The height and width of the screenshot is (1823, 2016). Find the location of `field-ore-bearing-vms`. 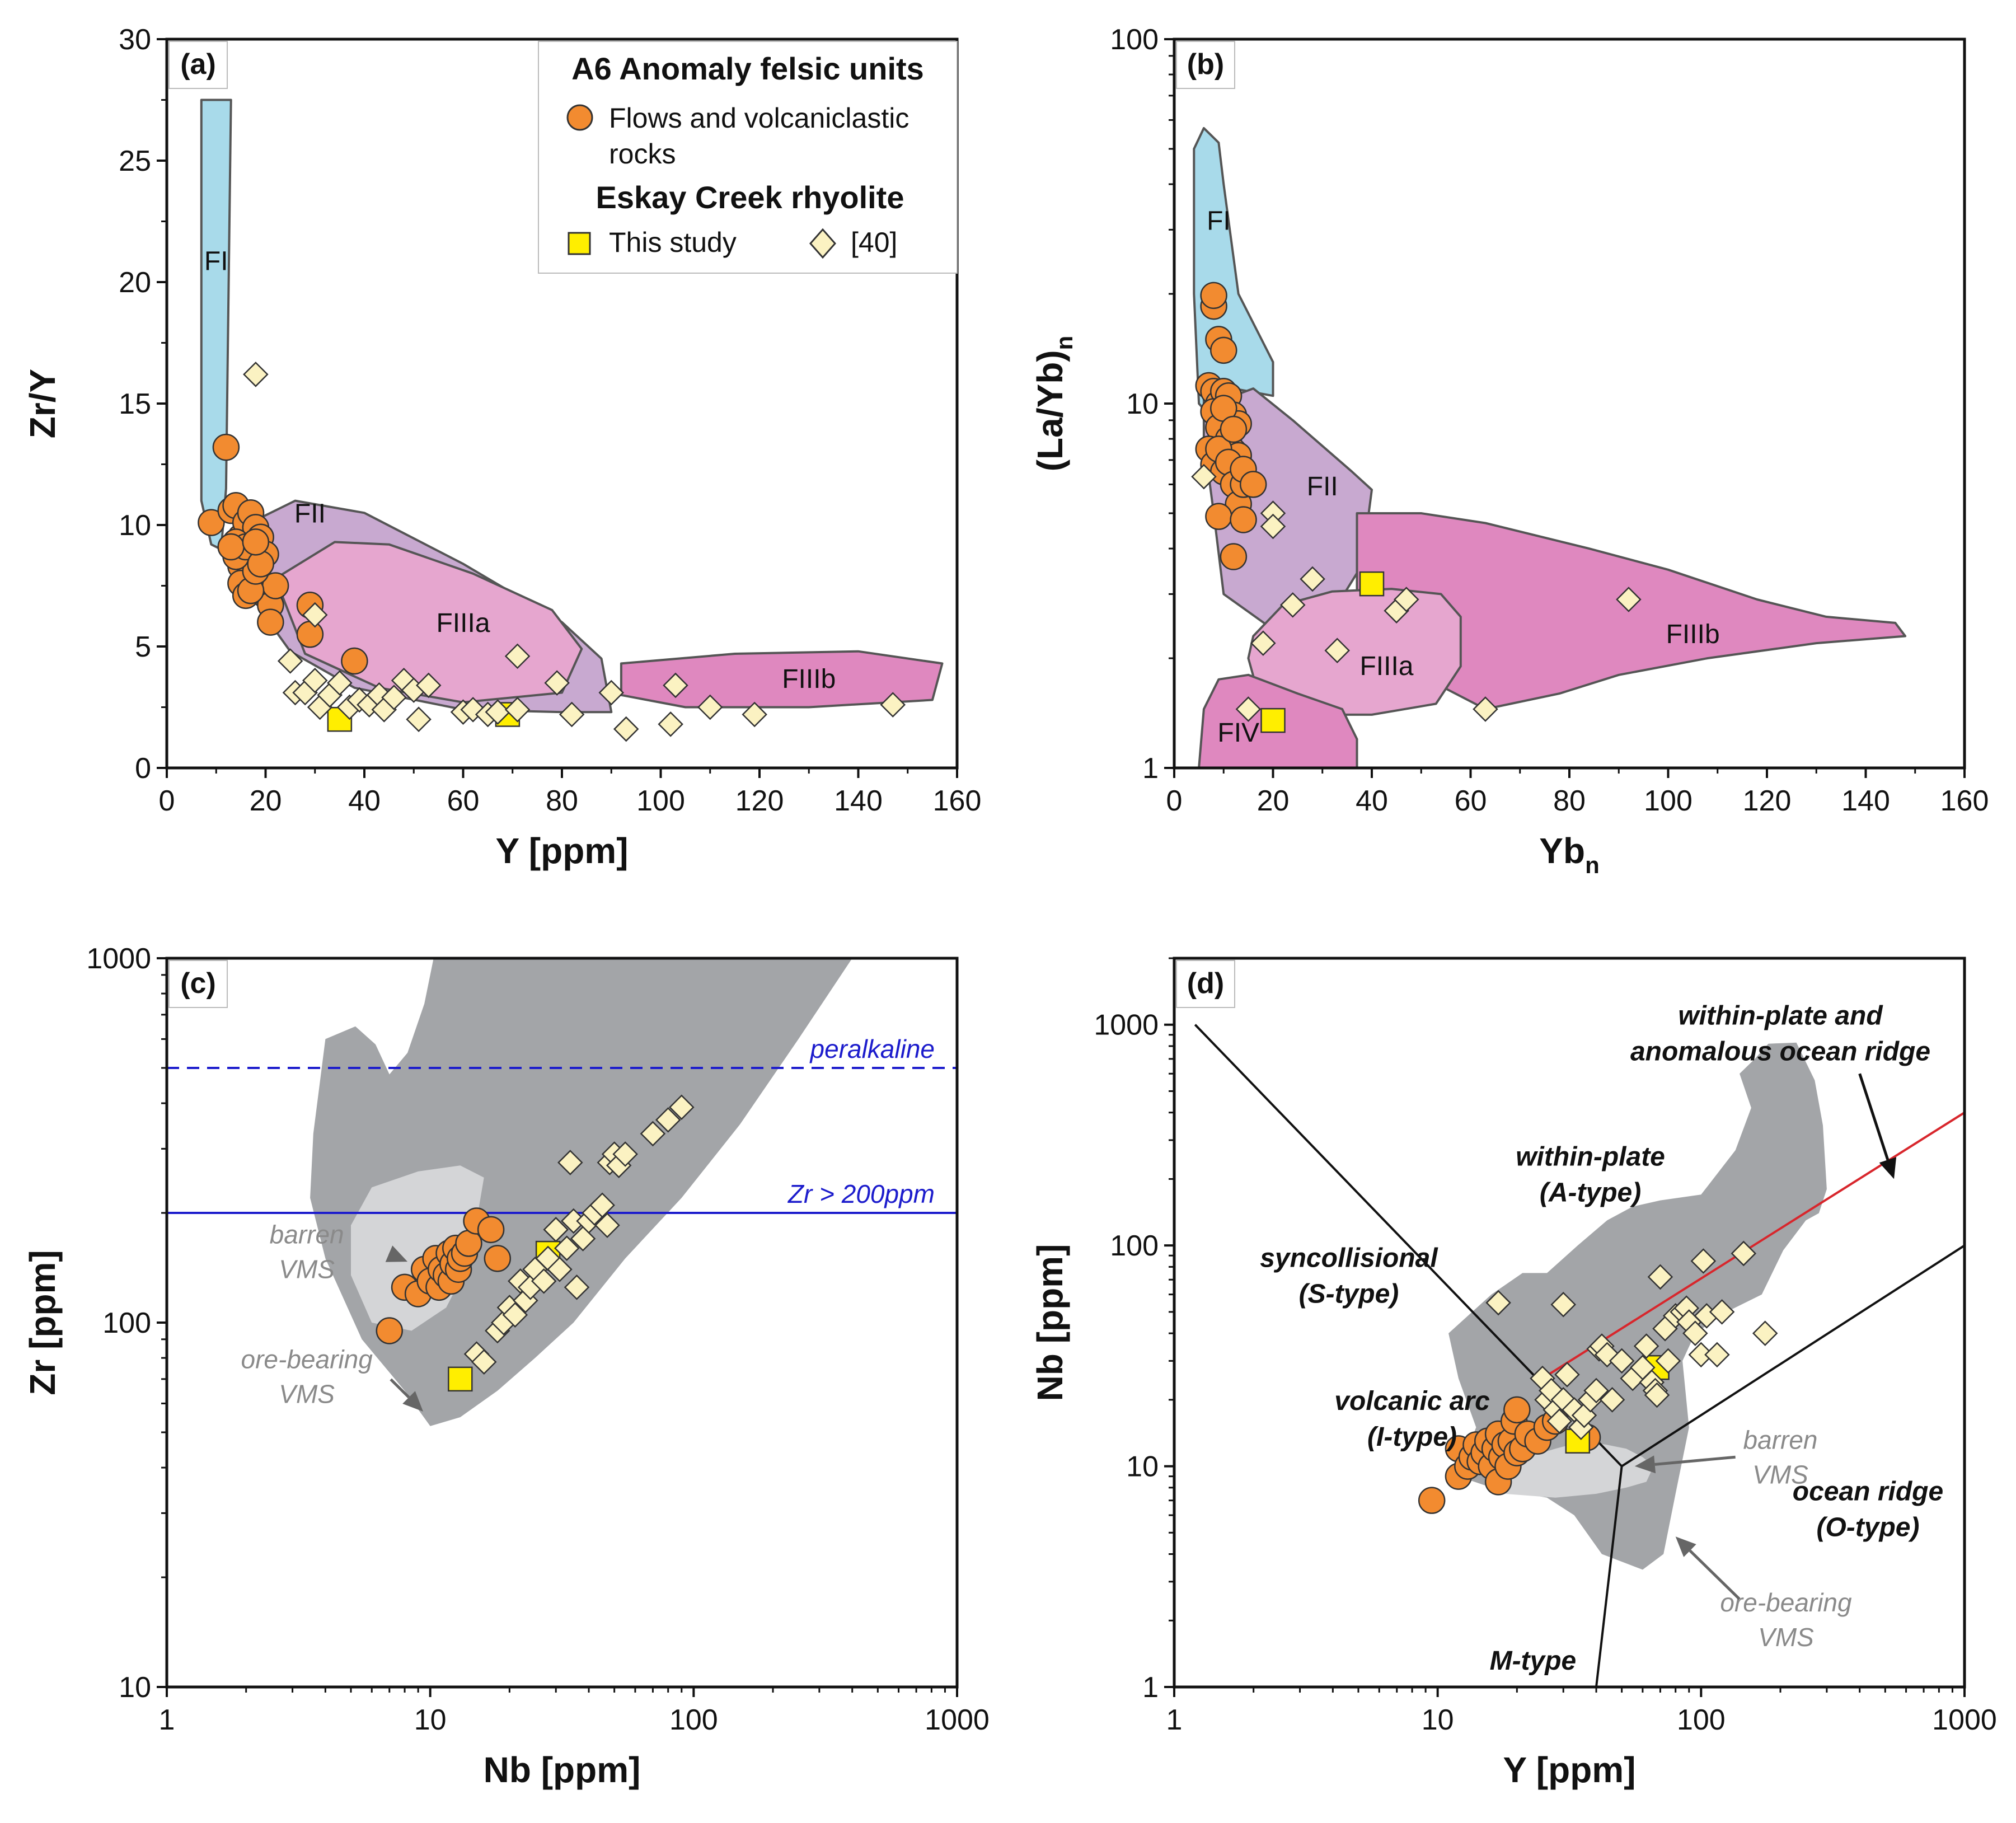

field-ore-bearing-vms is located at coordinates (581, 1192).